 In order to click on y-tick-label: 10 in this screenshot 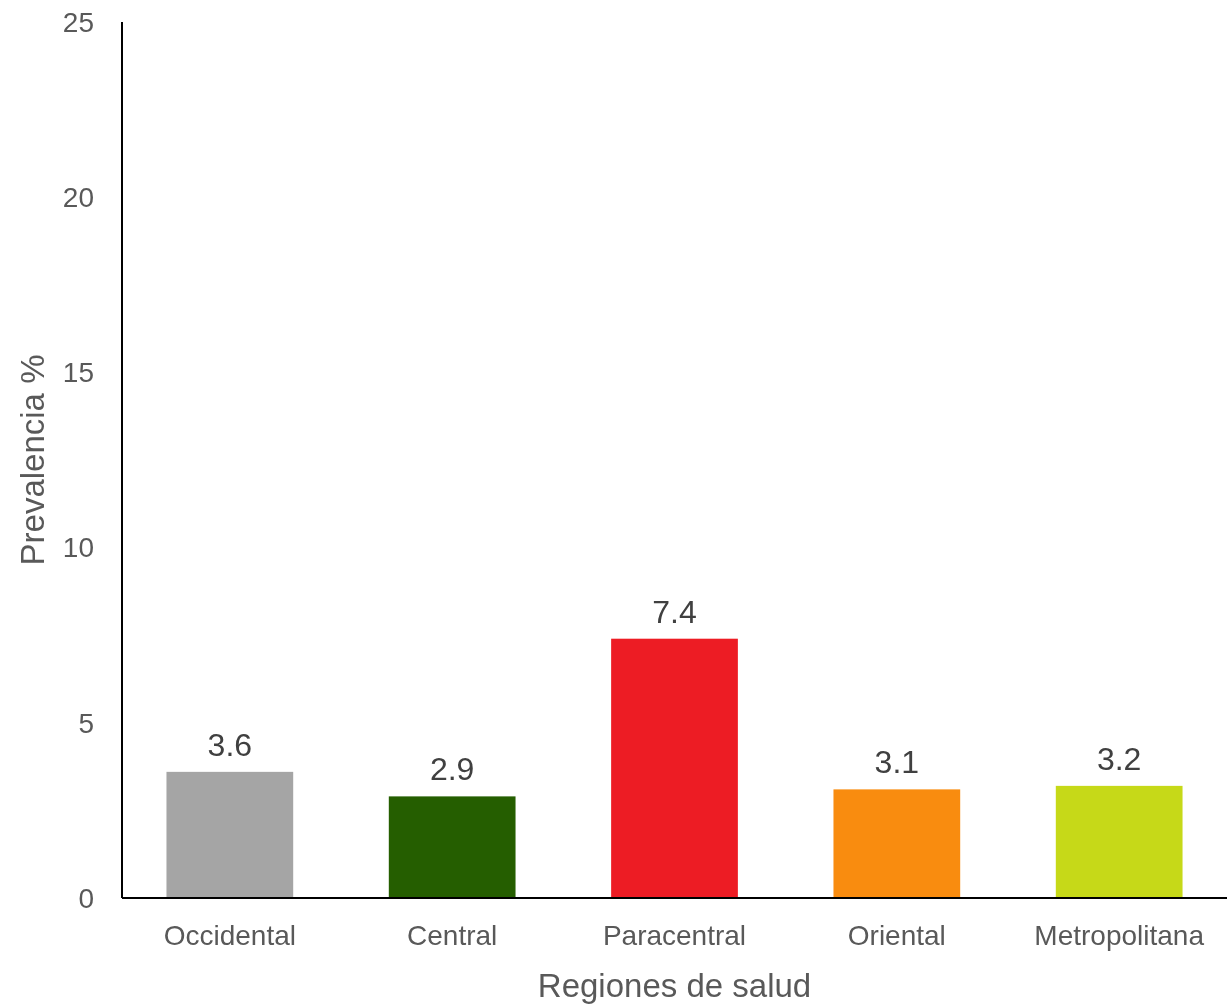, I will do `click(78, 548)`.